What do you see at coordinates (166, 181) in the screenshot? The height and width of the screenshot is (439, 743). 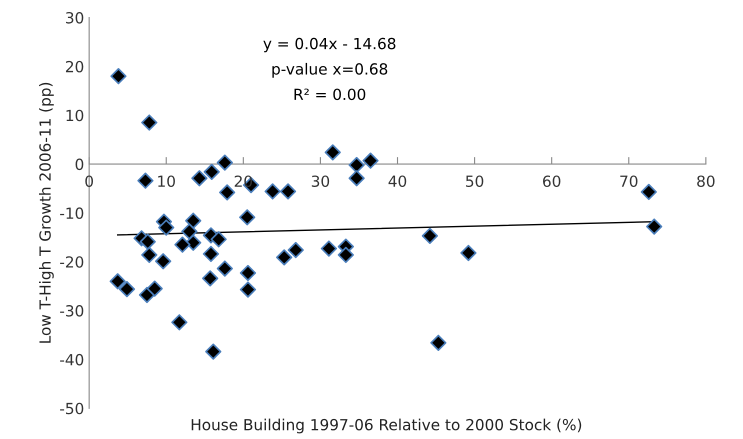 I see `x-tick-label: 10` at bounding box center [166, 181].